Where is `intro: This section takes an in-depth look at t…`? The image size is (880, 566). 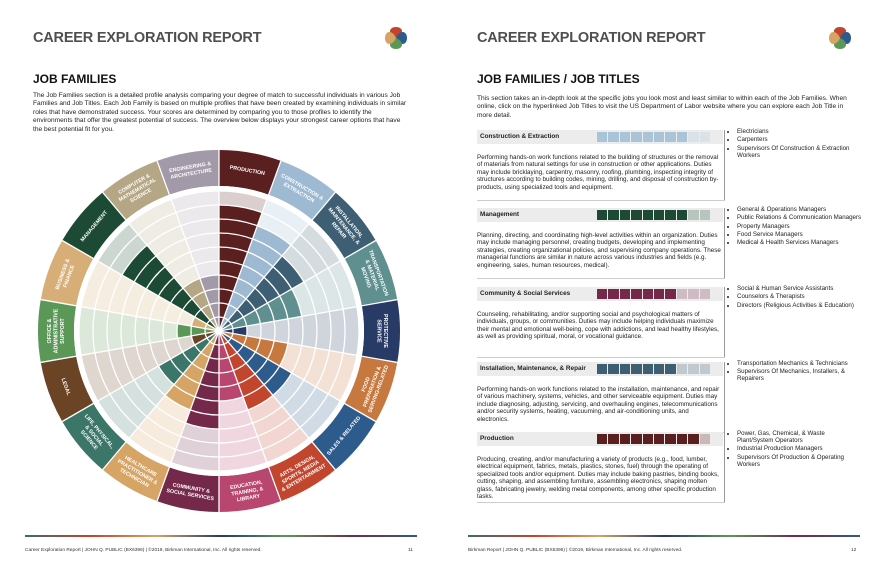 intro: This section takes an in-depth look at t… is located at coordinates (662, 107).